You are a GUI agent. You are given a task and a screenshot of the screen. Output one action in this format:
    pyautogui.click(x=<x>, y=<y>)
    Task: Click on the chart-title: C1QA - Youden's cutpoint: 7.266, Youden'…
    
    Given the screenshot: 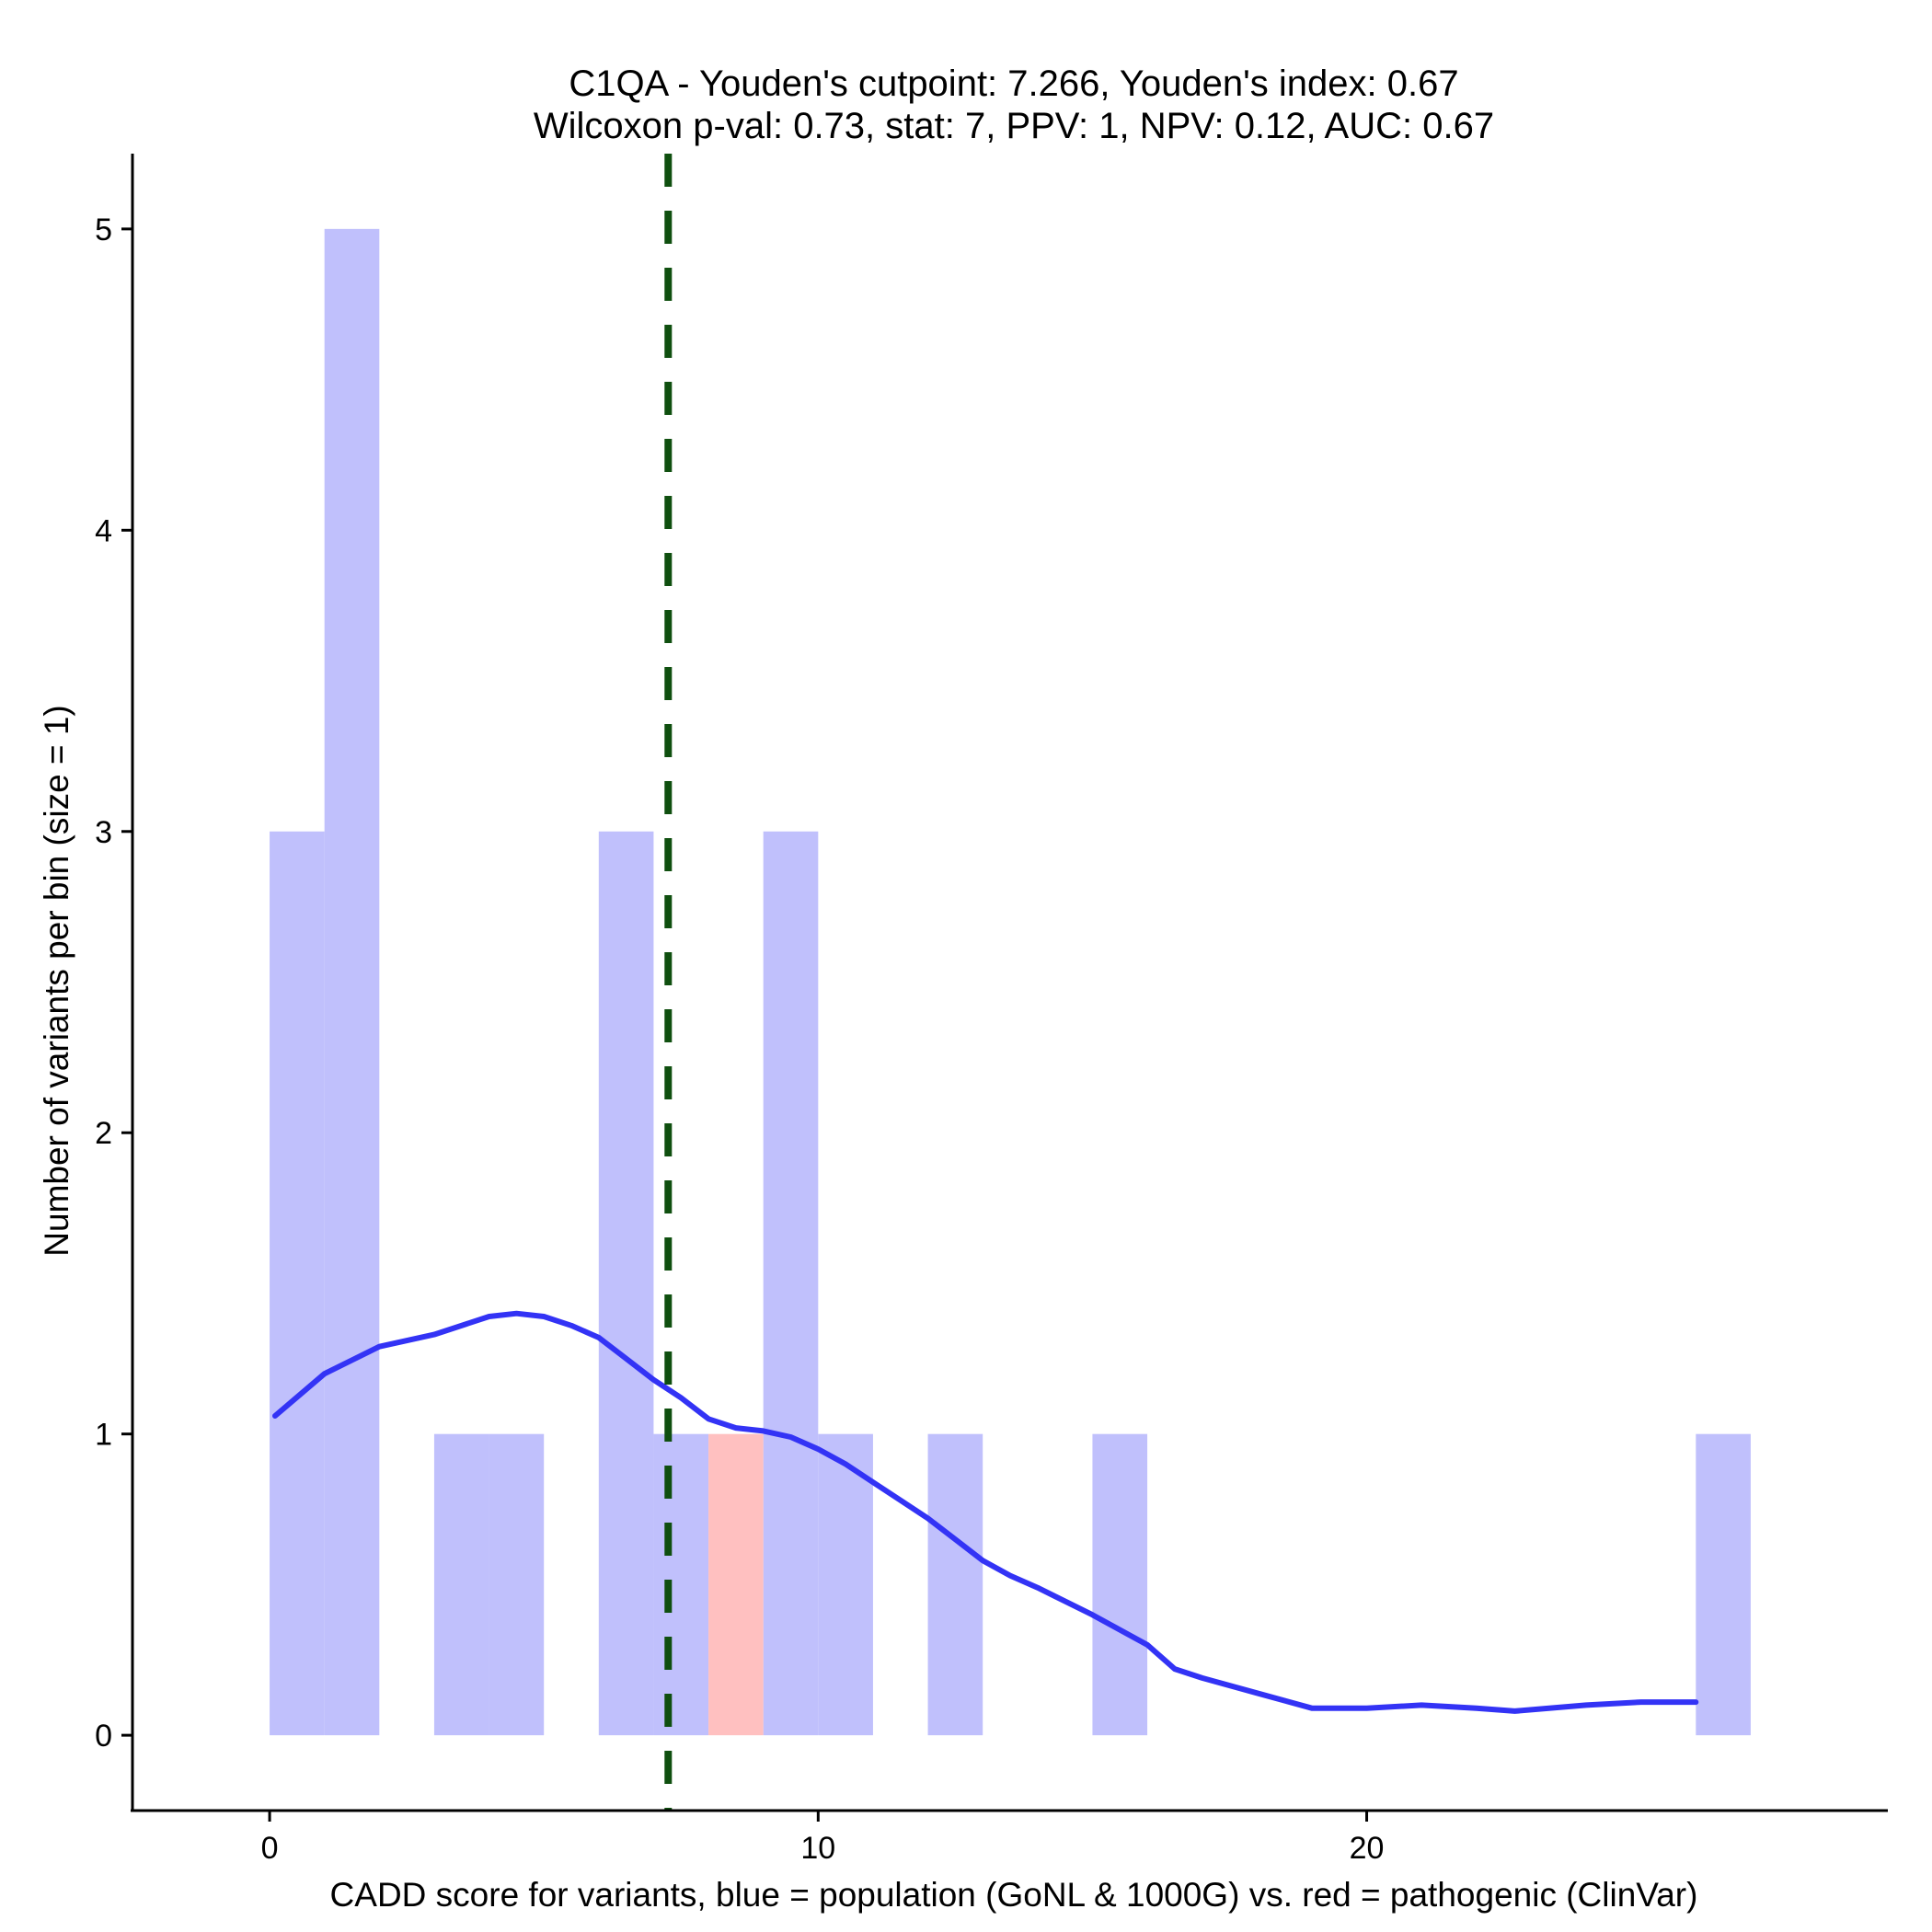 What is the action you would take?
    pyautogui.click(x=1014, y=83)
    